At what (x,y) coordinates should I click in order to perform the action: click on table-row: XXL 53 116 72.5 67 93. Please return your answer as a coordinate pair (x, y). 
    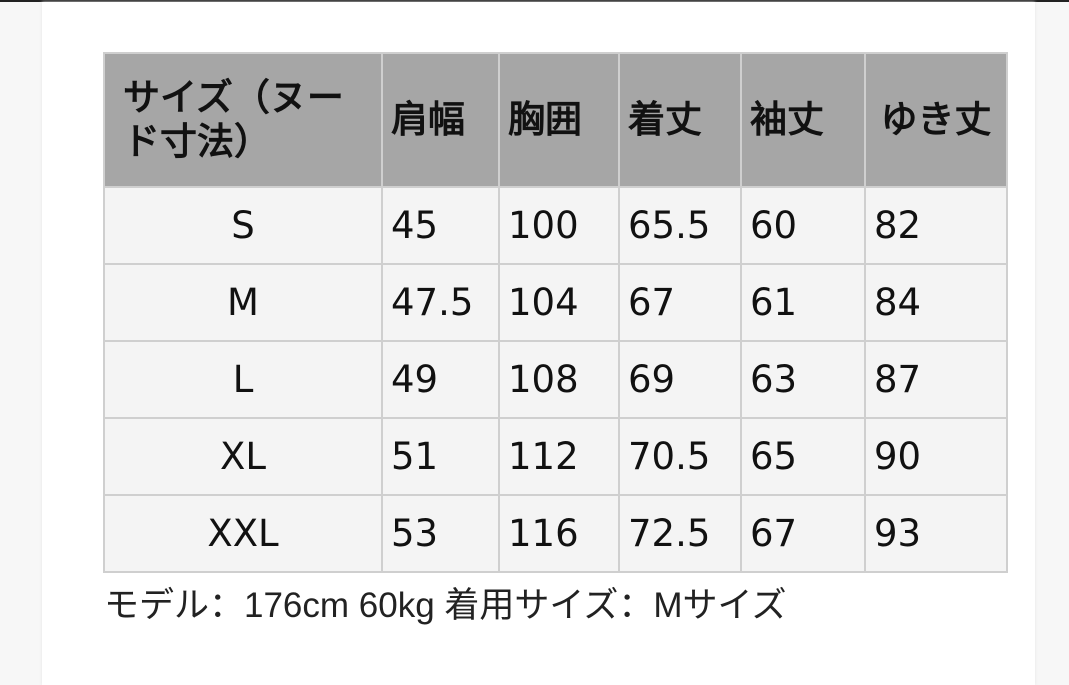
    Looking at the image, I should click on (555, 533).